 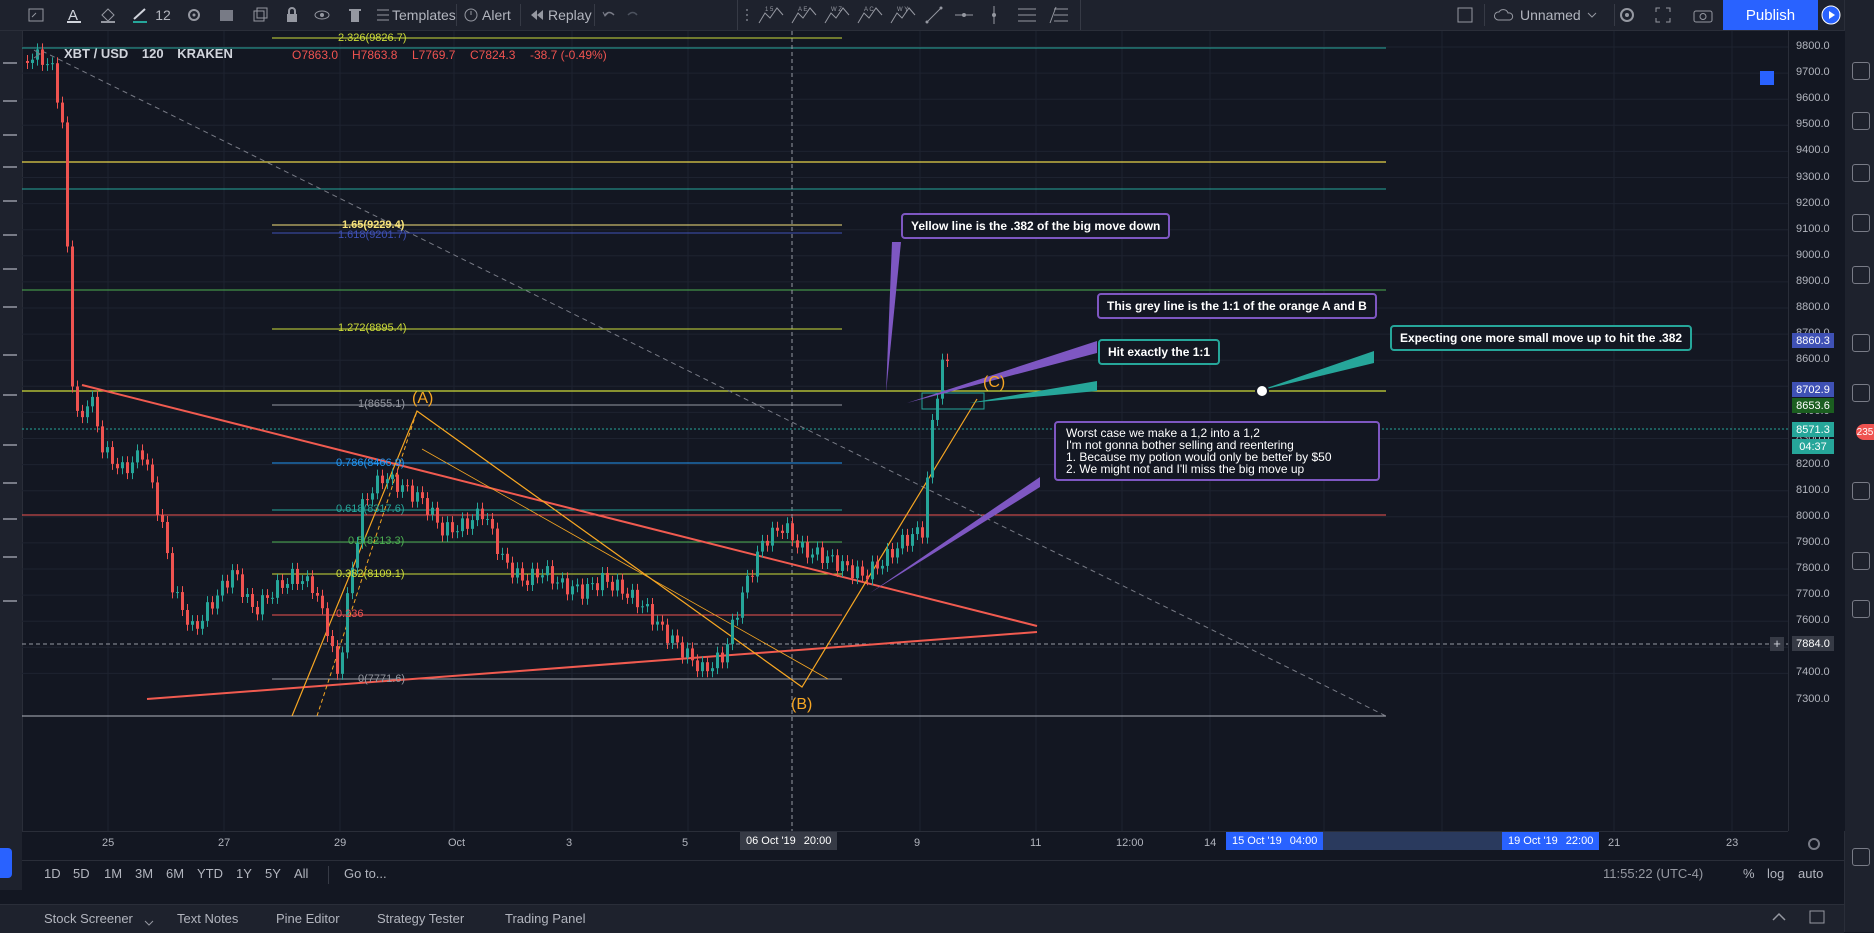 I want to click on publish-button: Publish, so click(x=1770, y=15).